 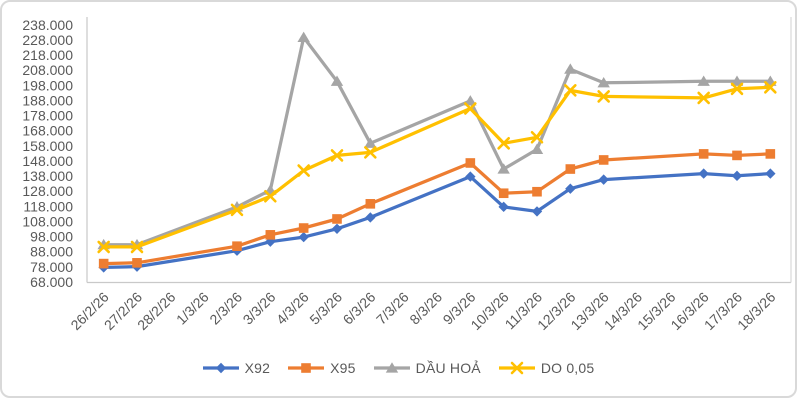 What do you see at coordinates (47, 70) in the screenshot?
I see `y-axis-tick-label: 208.000` at bounding box center [47, 70].